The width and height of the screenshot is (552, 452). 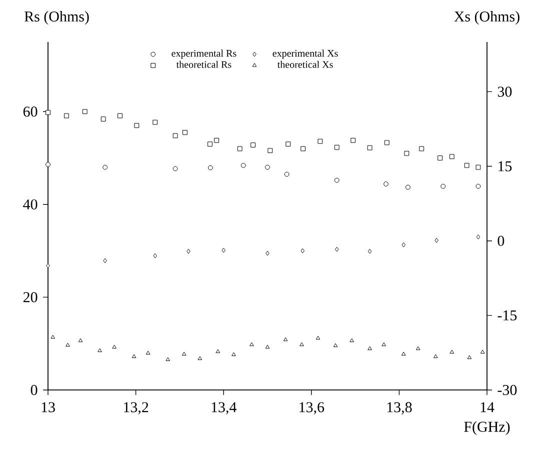 I want to click on y2-tick-label: 0, so click(x=501, y=241).